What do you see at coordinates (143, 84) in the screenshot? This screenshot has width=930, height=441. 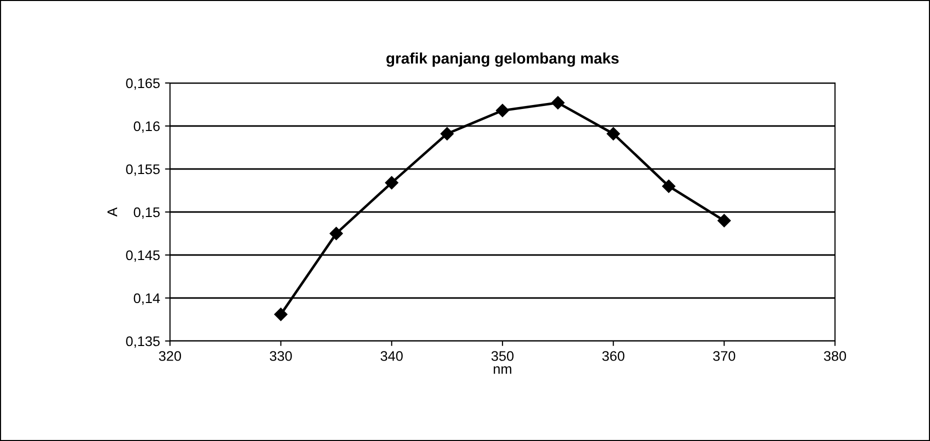 I see `y-tick-label: 0,165` at bounding box center [143, 84].